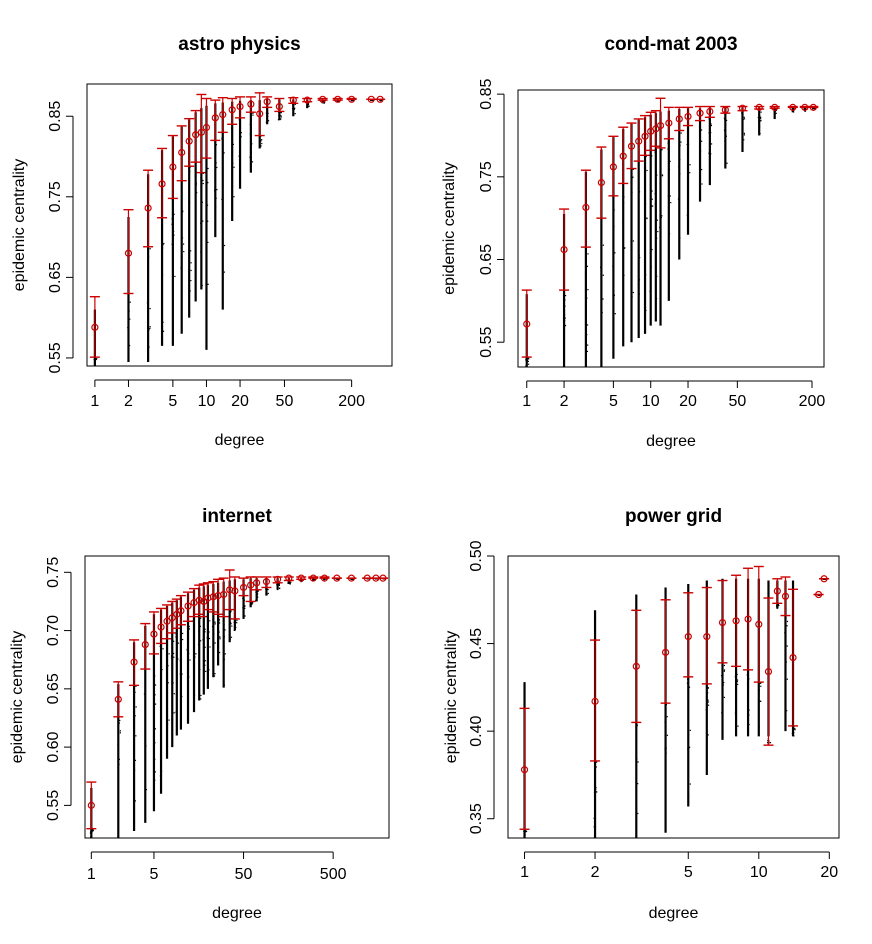  I want to click on x-tick-label: 1, so click(91, 874).